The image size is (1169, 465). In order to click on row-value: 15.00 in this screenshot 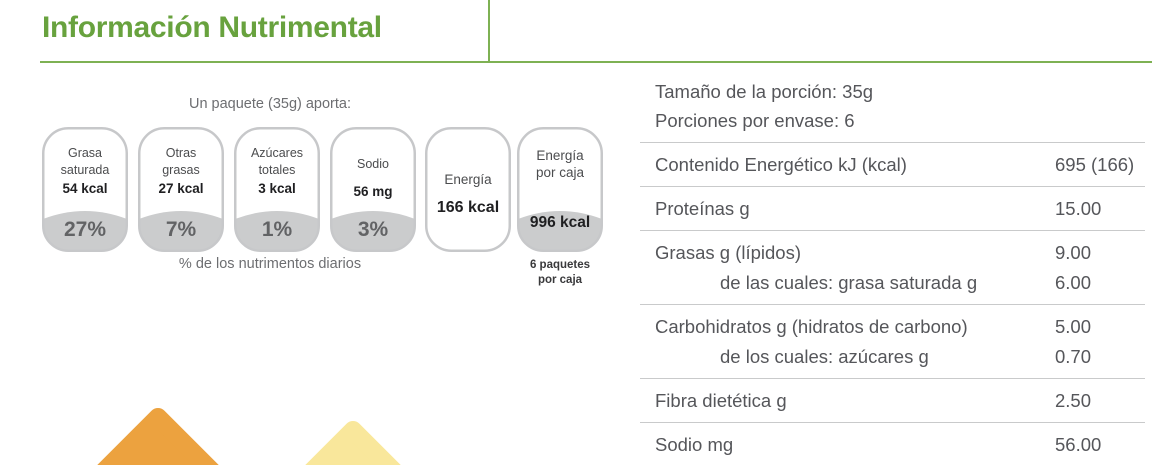, I will do `click(1078, 208)`.